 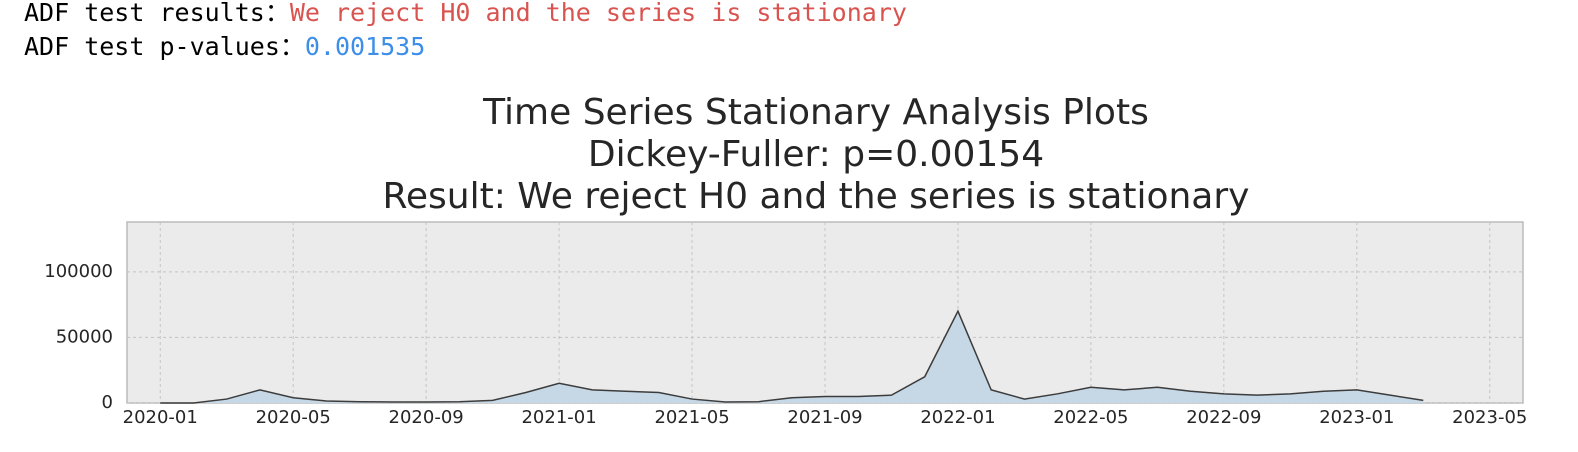 I want to click on x-tick-label: 2021-09, so click(x=824, y=417).